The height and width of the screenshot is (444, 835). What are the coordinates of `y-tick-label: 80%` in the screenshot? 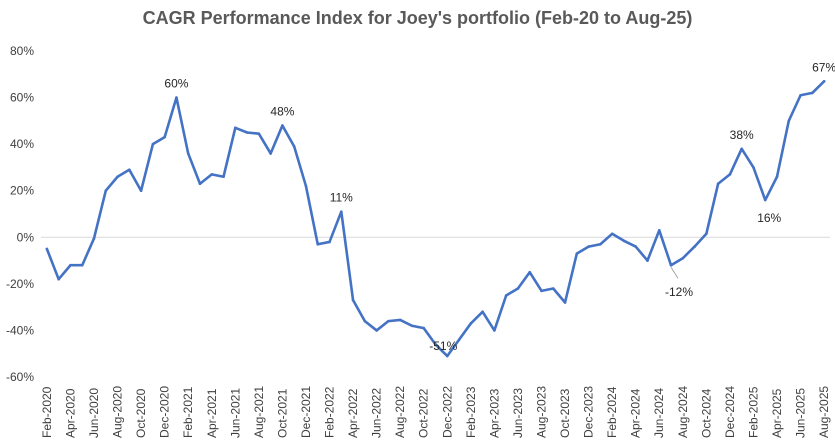 It's located at (22, 51).